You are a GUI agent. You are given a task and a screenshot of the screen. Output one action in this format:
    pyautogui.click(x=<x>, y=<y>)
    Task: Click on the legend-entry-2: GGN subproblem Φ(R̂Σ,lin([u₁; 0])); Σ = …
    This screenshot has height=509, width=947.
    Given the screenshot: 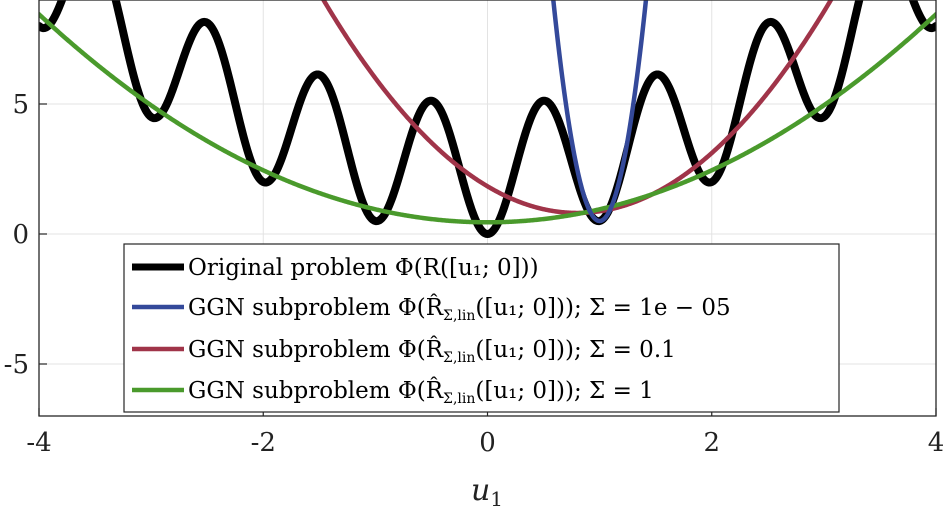 What is the action you would take?
    pyautogui.click(x=432, y=351)
    